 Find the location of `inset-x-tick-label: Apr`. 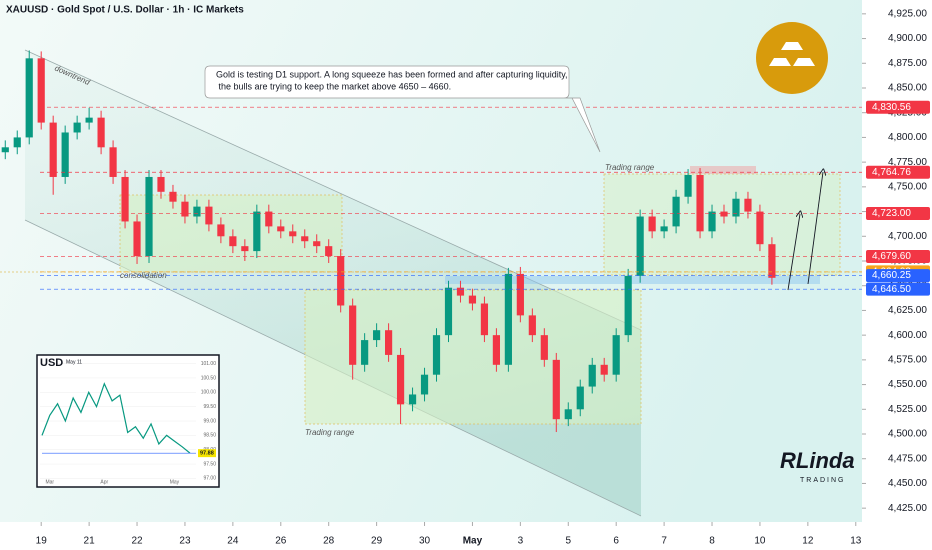

inset-x-tick-label: Apr is located at coordinates (104, 482).